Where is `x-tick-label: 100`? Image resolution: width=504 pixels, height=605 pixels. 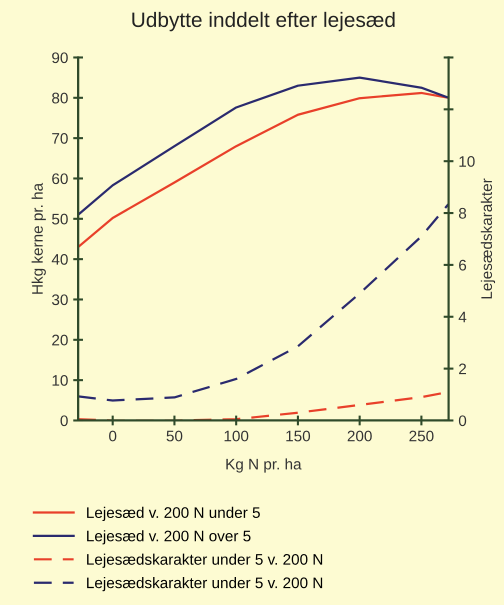 x-tick-label: 100 is located at coordinates (236, 436).